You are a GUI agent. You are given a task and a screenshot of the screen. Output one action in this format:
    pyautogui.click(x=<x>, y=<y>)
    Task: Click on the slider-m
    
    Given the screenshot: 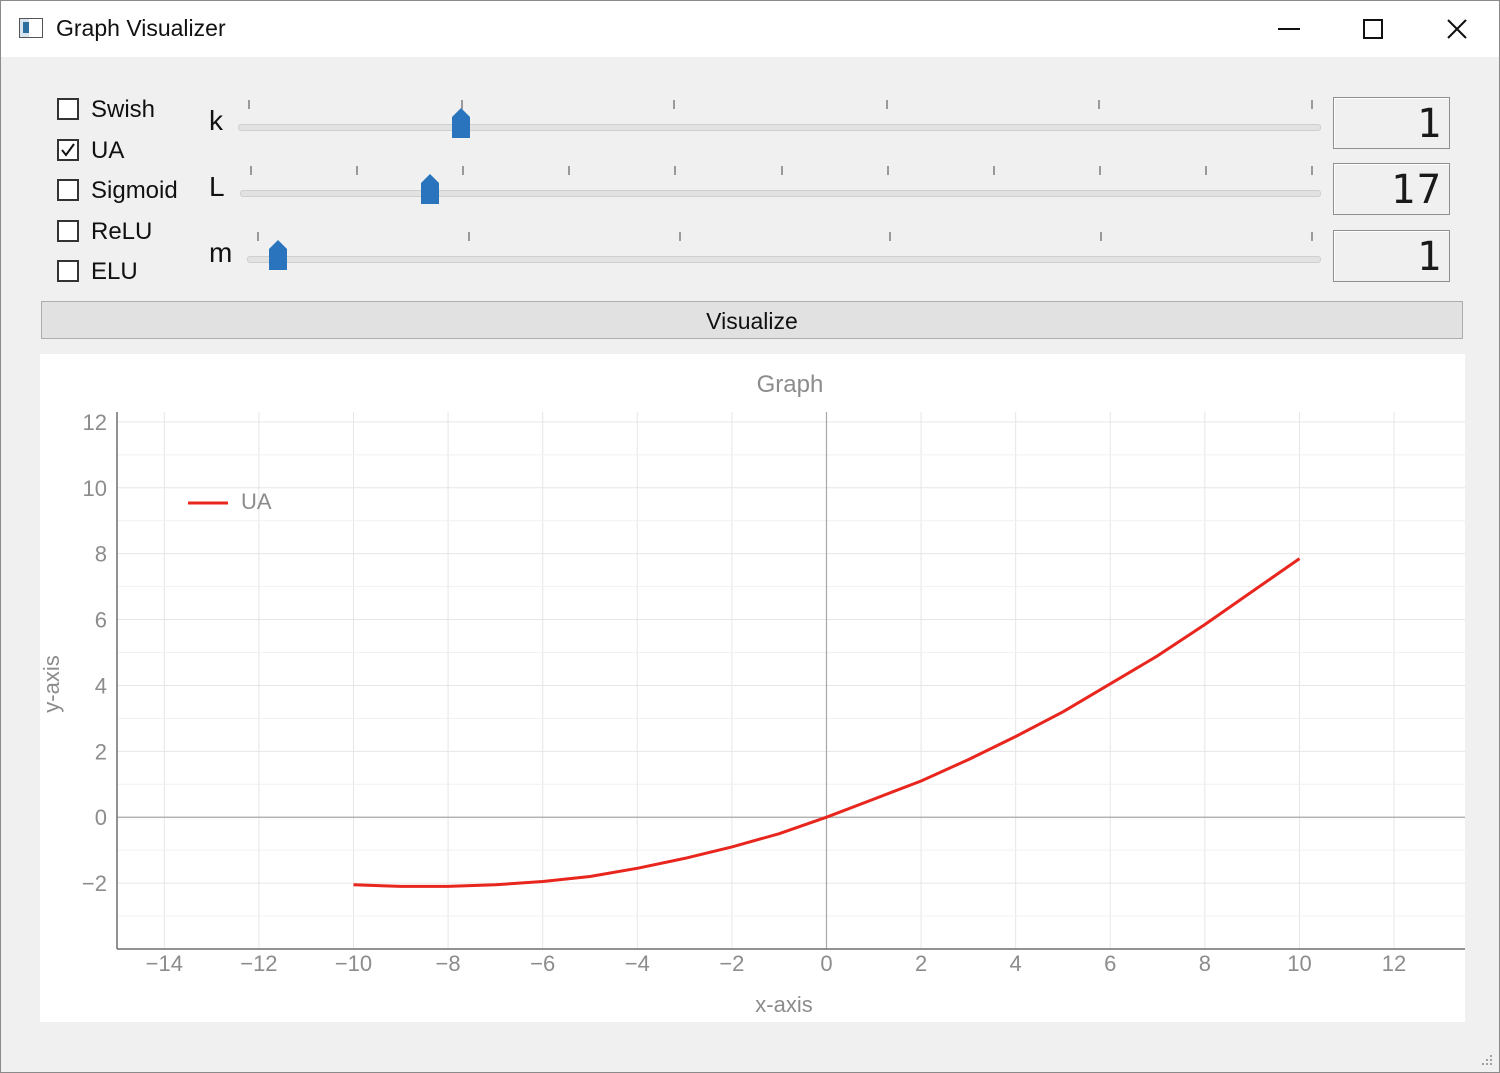 What is the action you would take?
    pyautogui.click(x=784, y=262)
    